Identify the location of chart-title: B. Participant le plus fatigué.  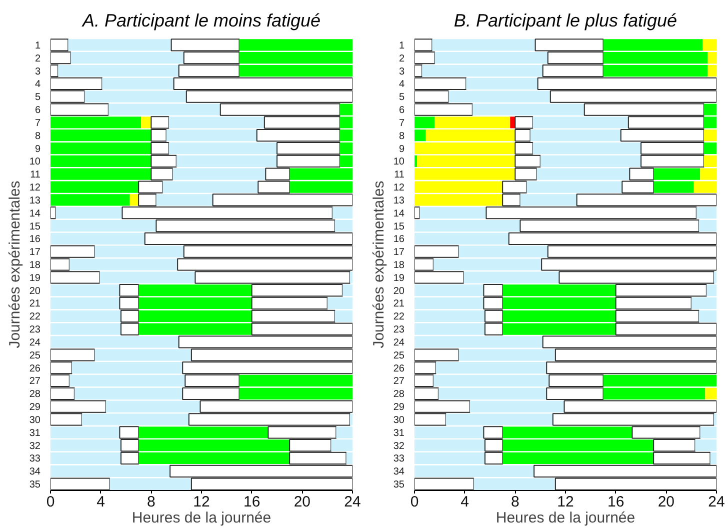
(566, 20).